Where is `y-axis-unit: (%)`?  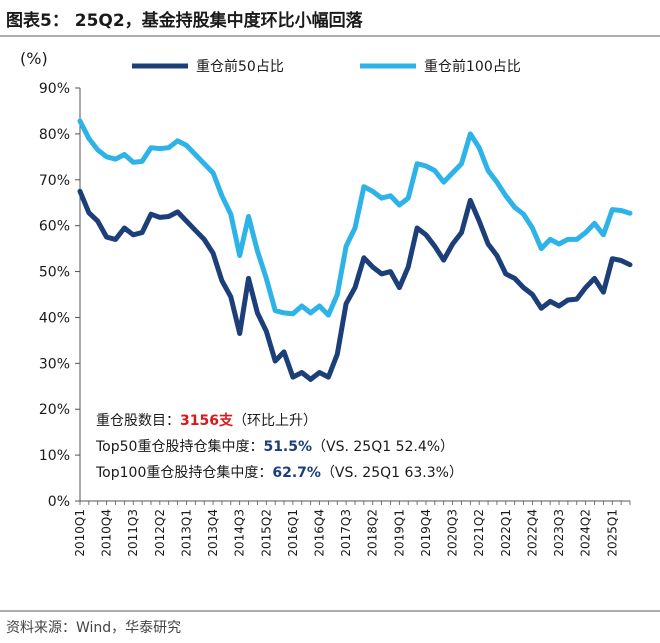 y-axis-unit: (%) is located at coordinates (34, 58).